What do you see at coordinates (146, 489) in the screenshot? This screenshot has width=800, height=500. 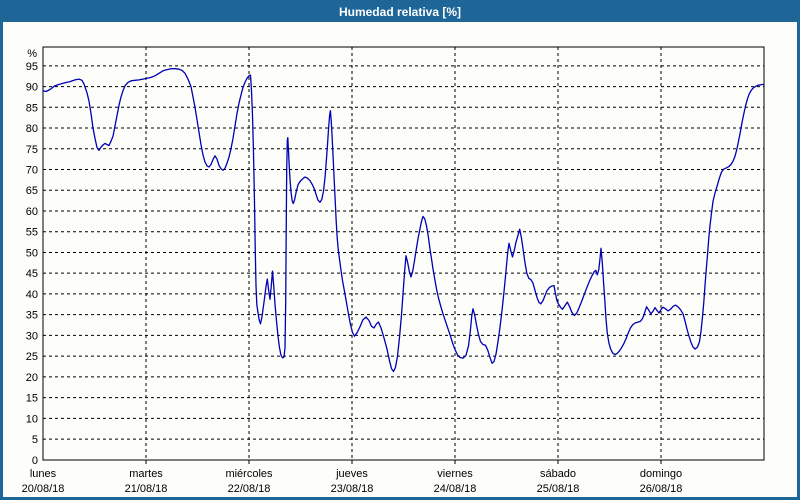 I see `day-date-label: 21/08/18` at bounding box center [146, 489].